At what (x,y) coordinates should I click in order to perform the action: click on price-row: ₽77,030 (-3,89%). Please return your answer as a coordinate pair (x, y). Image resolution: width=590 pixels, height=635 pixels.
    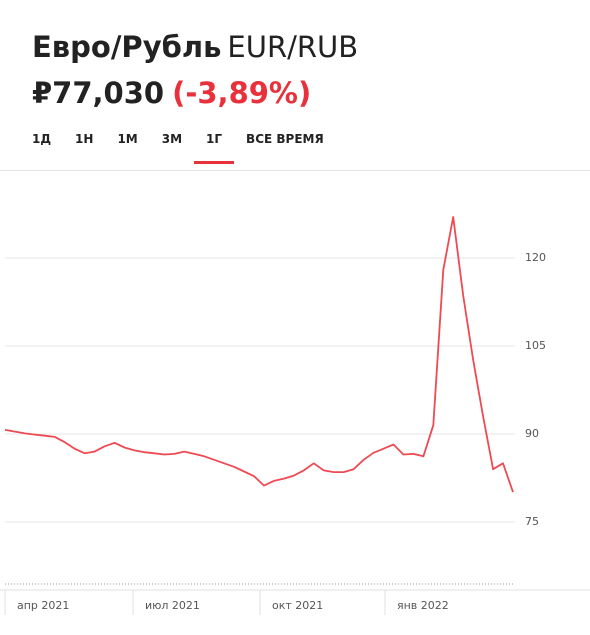
    Looking at the image, I should click on (171, 93).